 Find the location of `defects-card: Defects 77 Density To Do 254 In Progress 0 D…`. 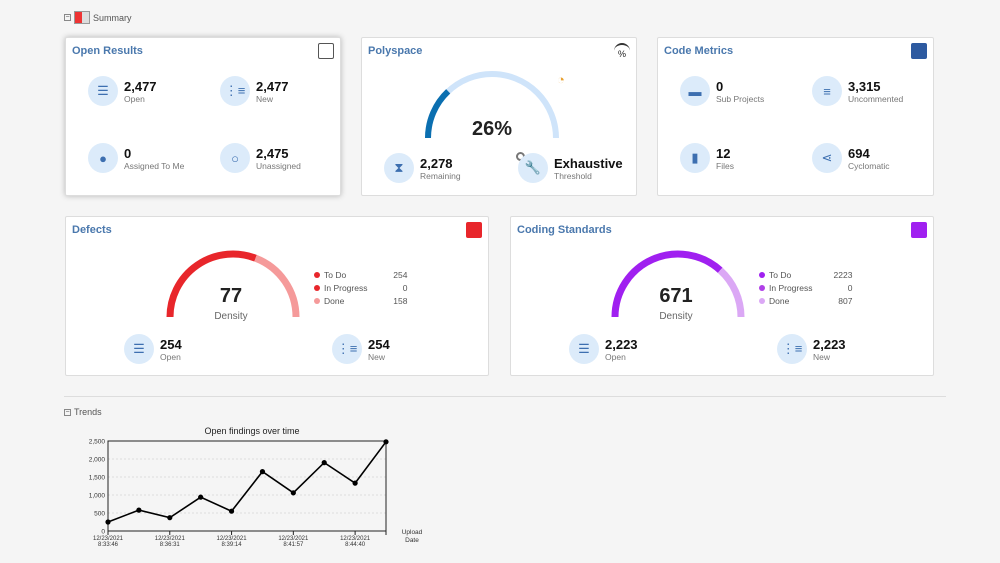

defects-card: Defects 77 Density To Do 254 In Progress 0 D… is located at coordinates (277, 296).